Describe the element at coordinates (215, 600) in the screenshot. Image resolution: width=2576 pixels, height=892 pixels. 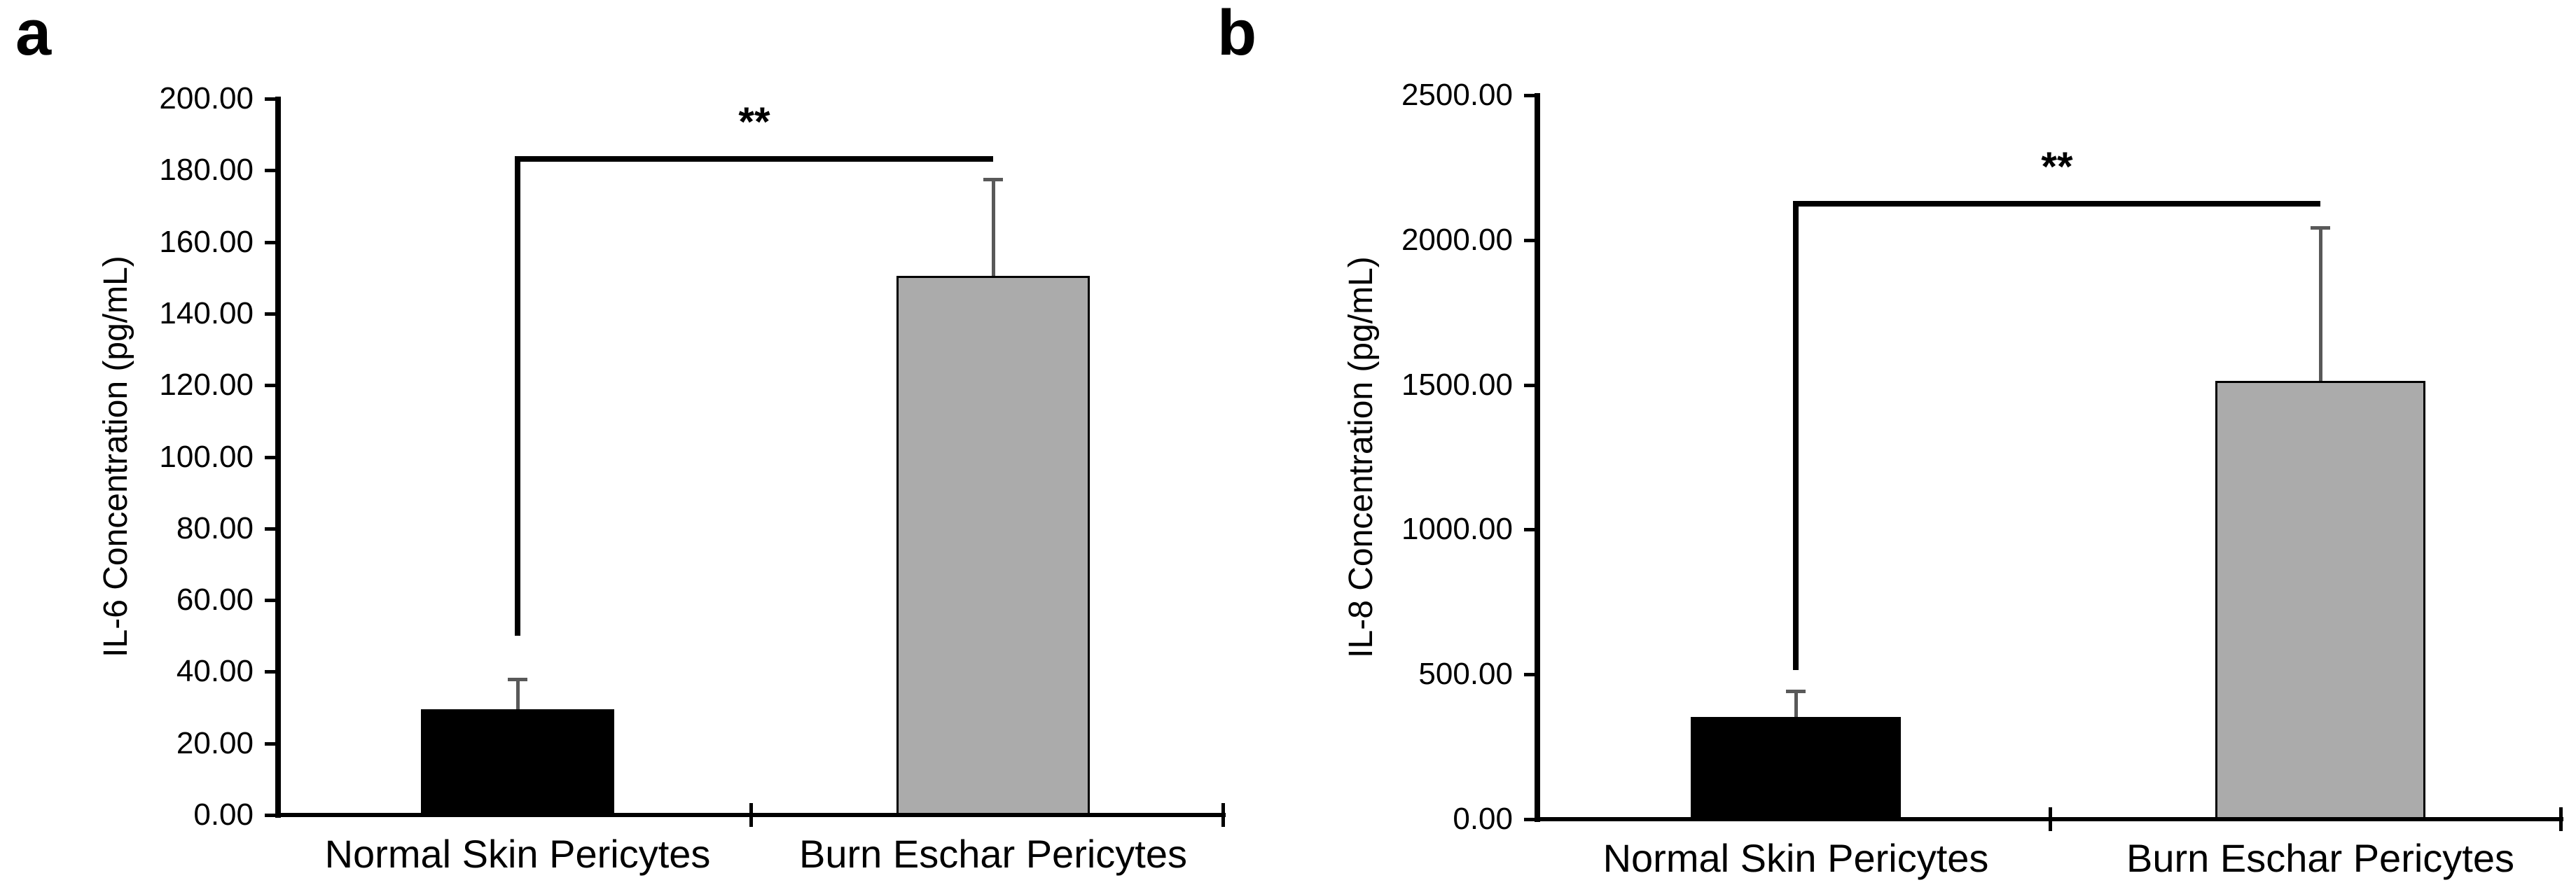
I see `y-tick-label: 60.00` at that location.